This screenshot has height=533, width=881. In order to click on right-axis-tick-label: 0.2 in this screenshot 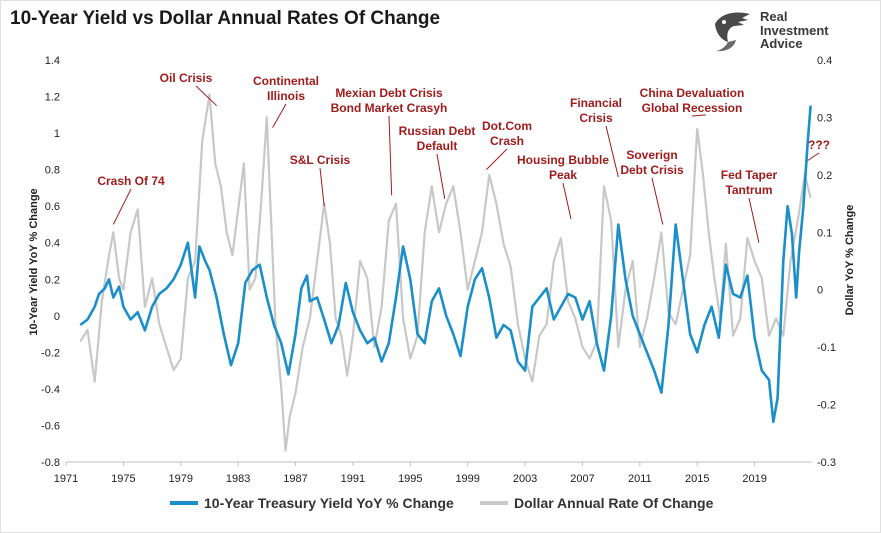, I will do `click(824, 176)`.